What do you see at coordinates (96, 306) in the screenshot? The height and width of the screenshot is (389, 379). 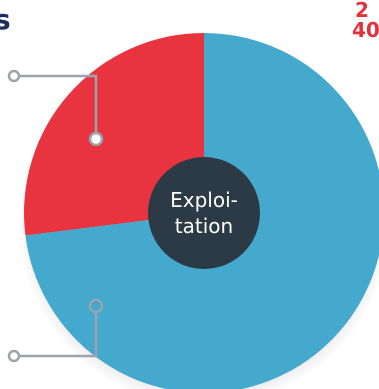 I see `callout-dot-bottom-inner` at bounding box center [96, 306].